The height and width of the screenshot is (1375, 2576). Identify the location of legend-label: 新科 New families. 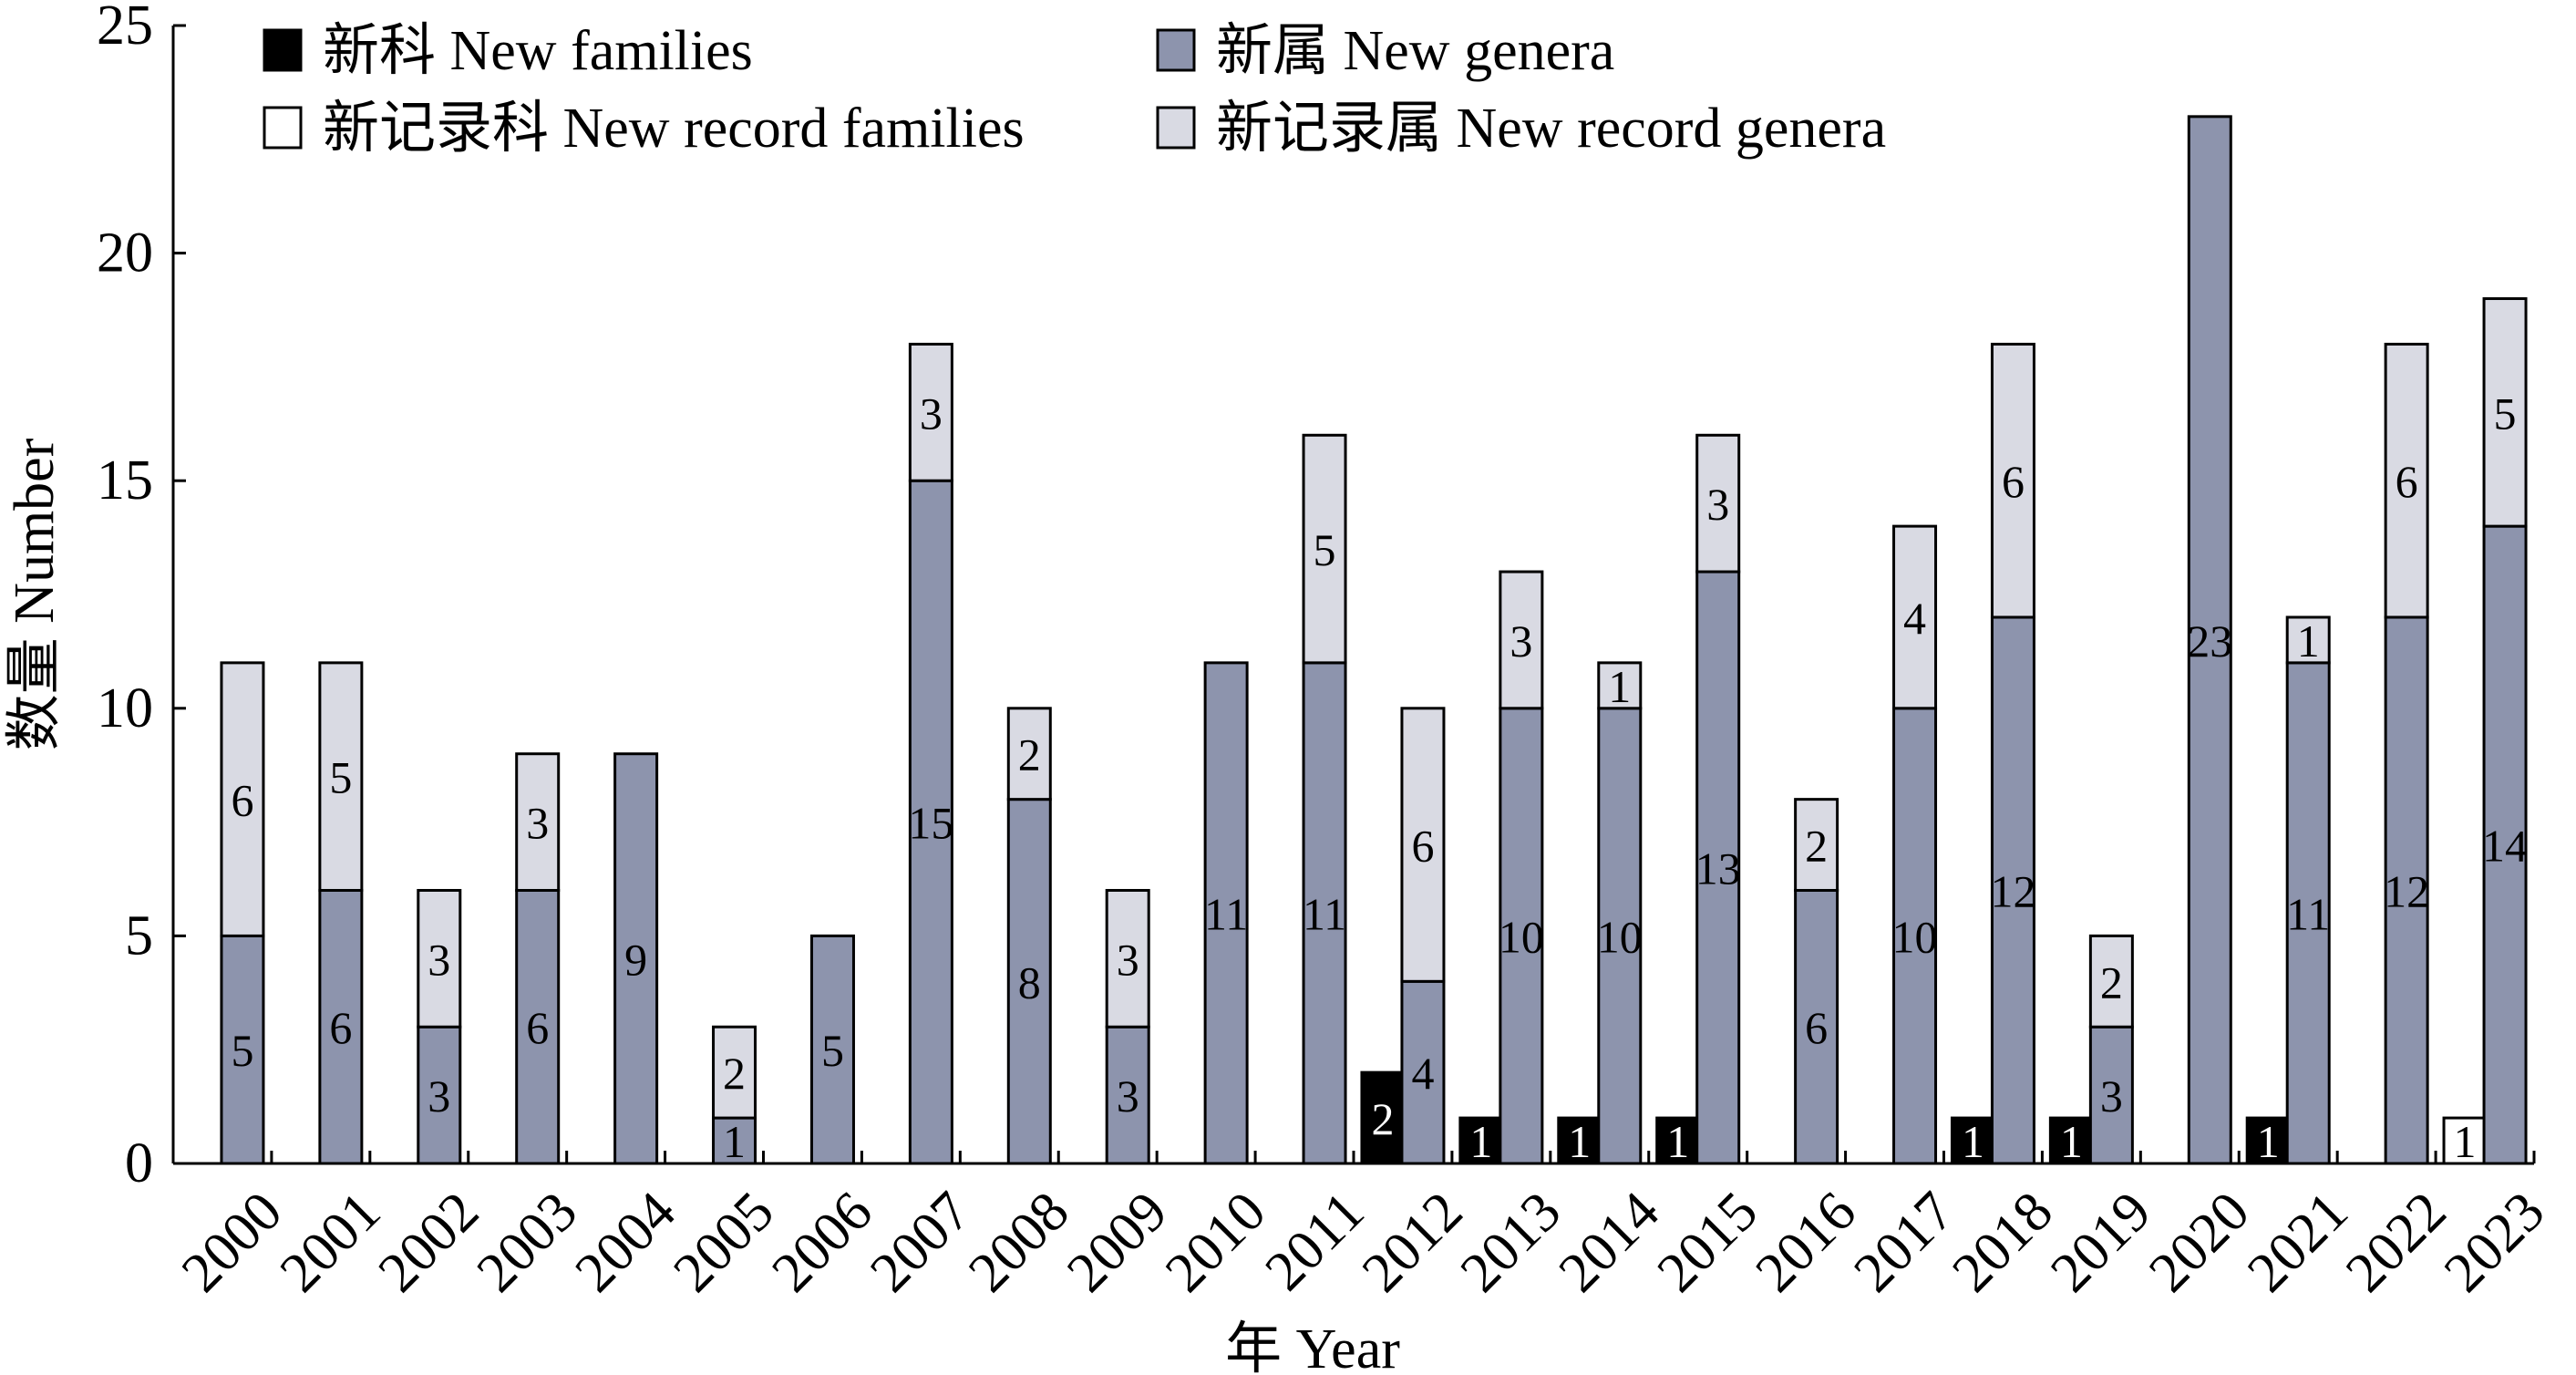
(538, 51).